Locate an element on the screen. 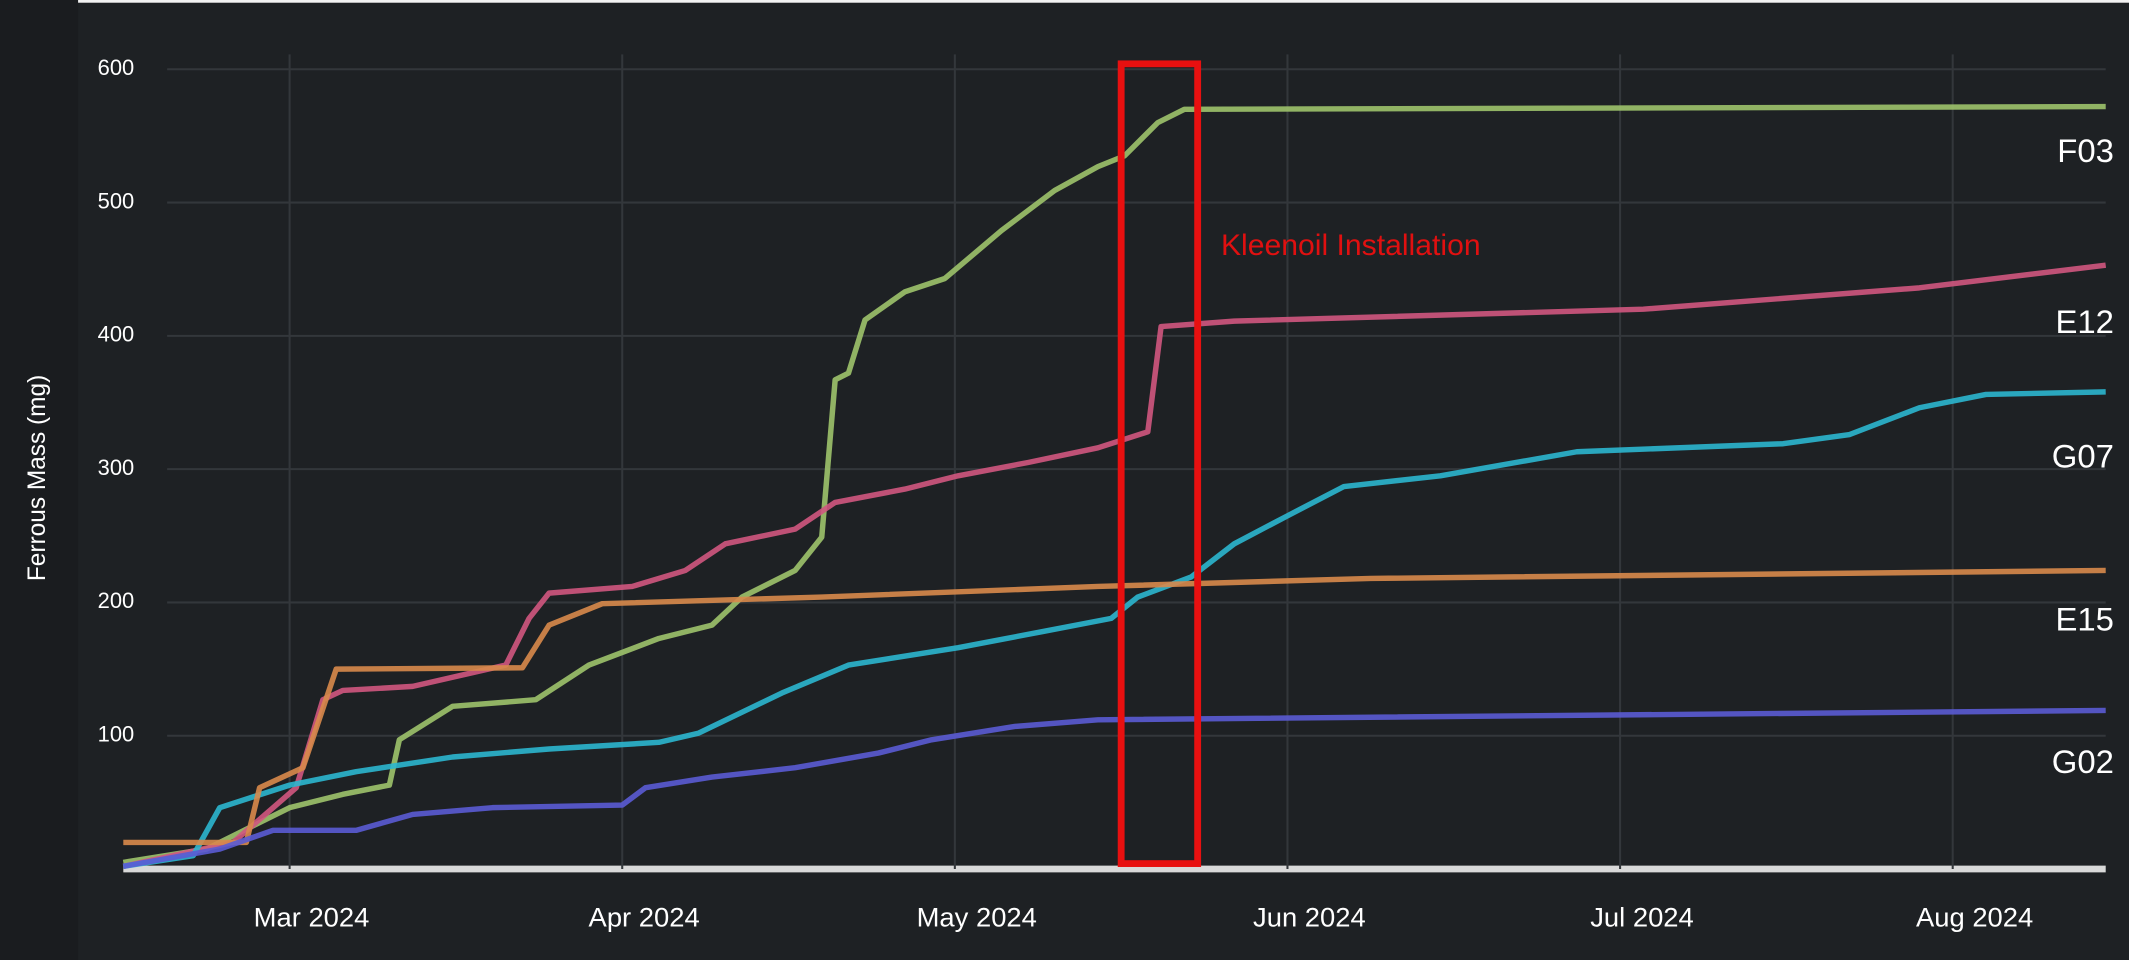  series-label: E15 is located at coordinates (2084, 619).